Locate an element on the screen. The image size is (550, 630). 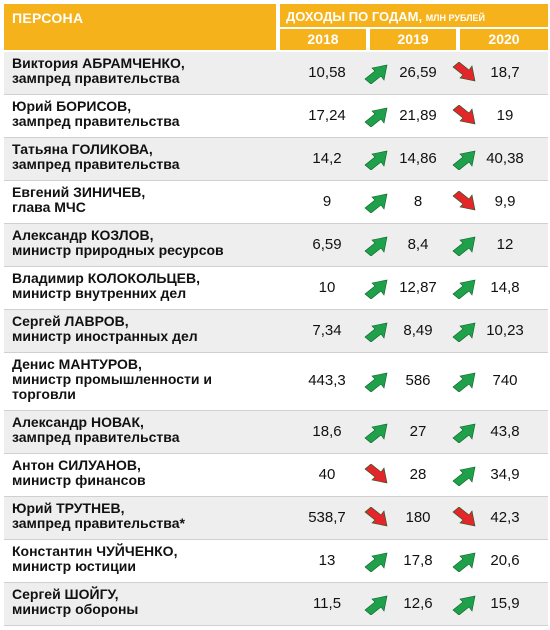
person-cell: Константин ЧУЙЧЕНКО, министр юстиции is located at coordinates (142, 559).